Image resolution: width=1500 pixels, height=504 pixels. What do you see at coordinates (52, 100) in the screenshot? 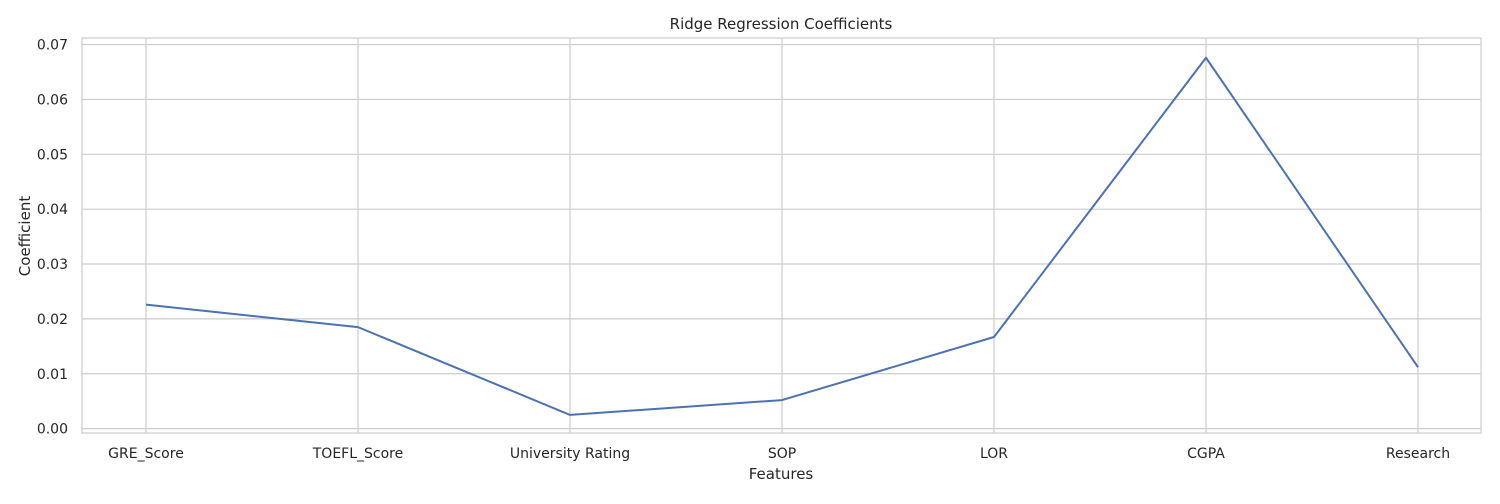
I see `y-tick-label: 0.06` at bounding box center [52, 100].